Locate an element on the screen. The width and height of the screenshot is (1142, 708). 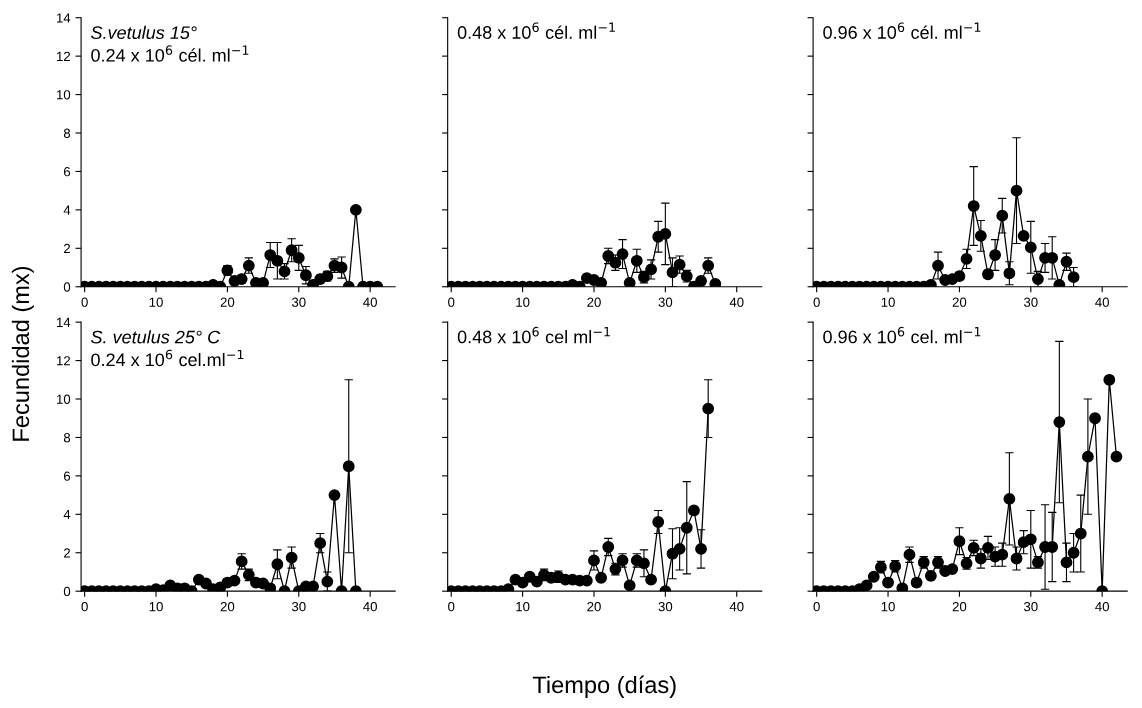
y-tick-label: 0 is located at coordinates (67, 591).